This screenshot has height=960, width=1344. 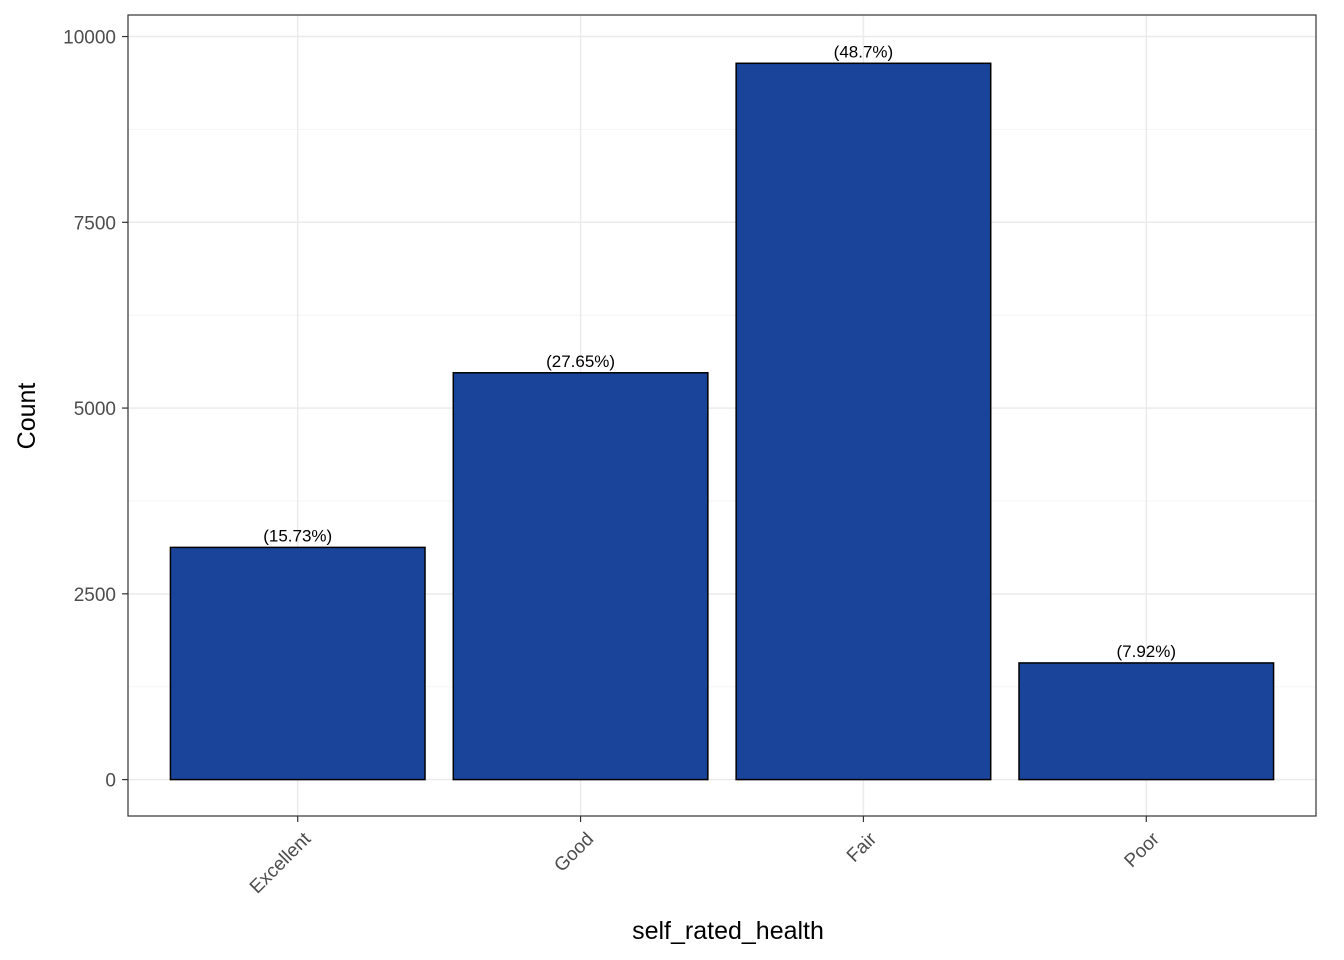 What do you see at coordinates (95, 223) in the screenshot?
I see `y-tick-label: 7500` at bounding box center [95, 223].